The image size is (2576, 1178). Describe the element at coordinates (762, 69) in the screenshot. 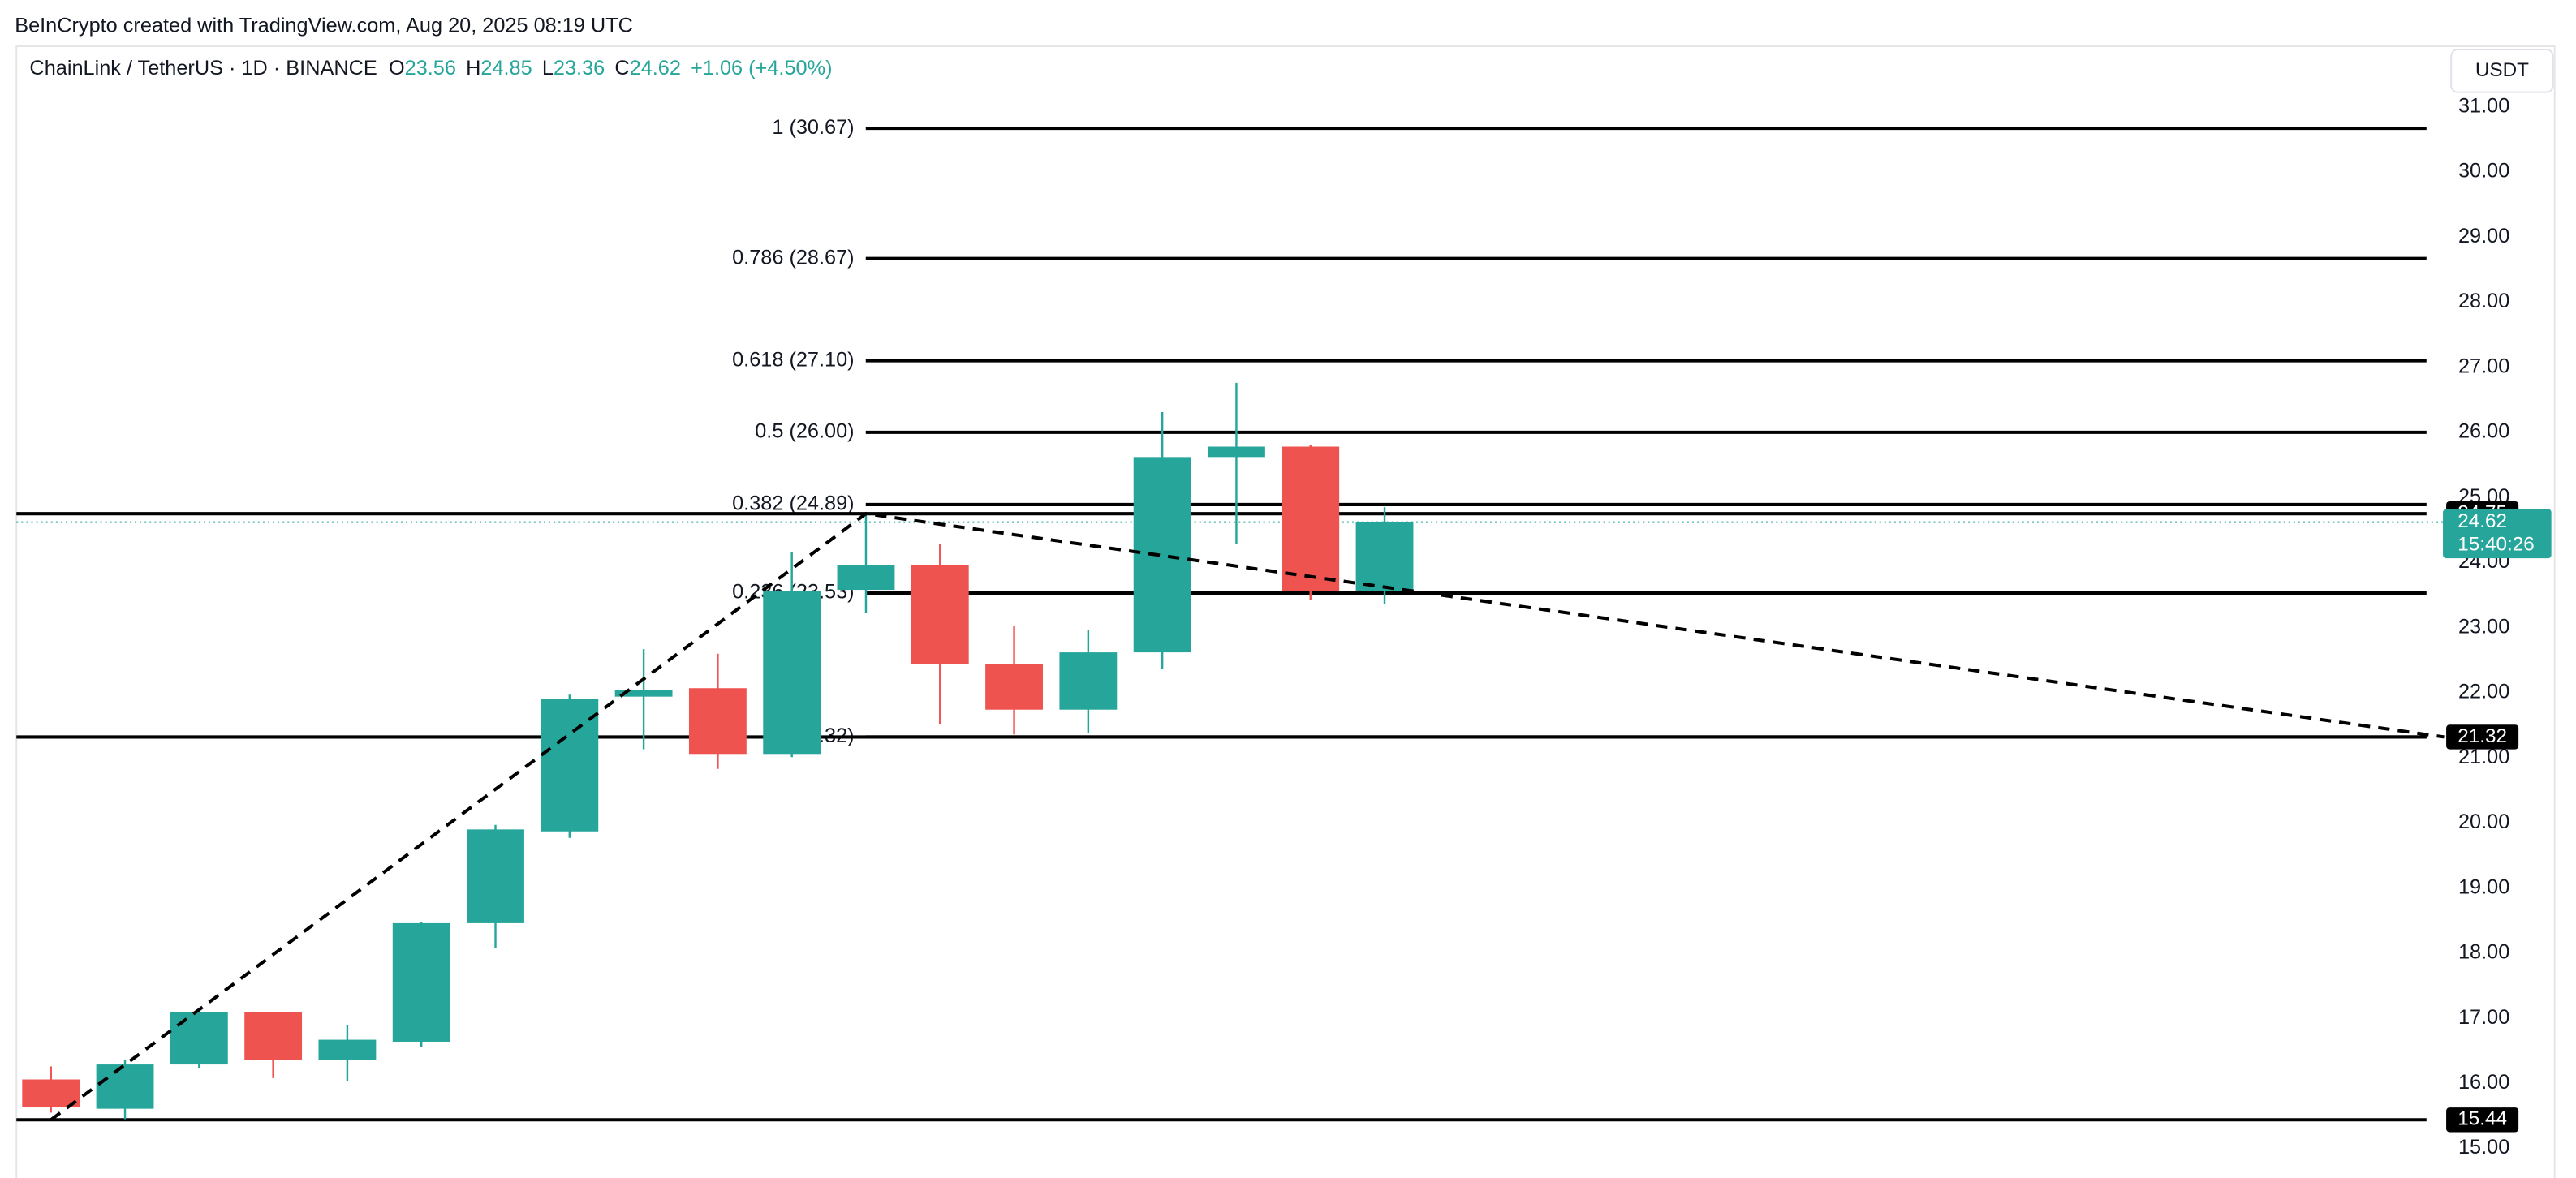

I see `change: +1.06 (+4.50%)` at that location.